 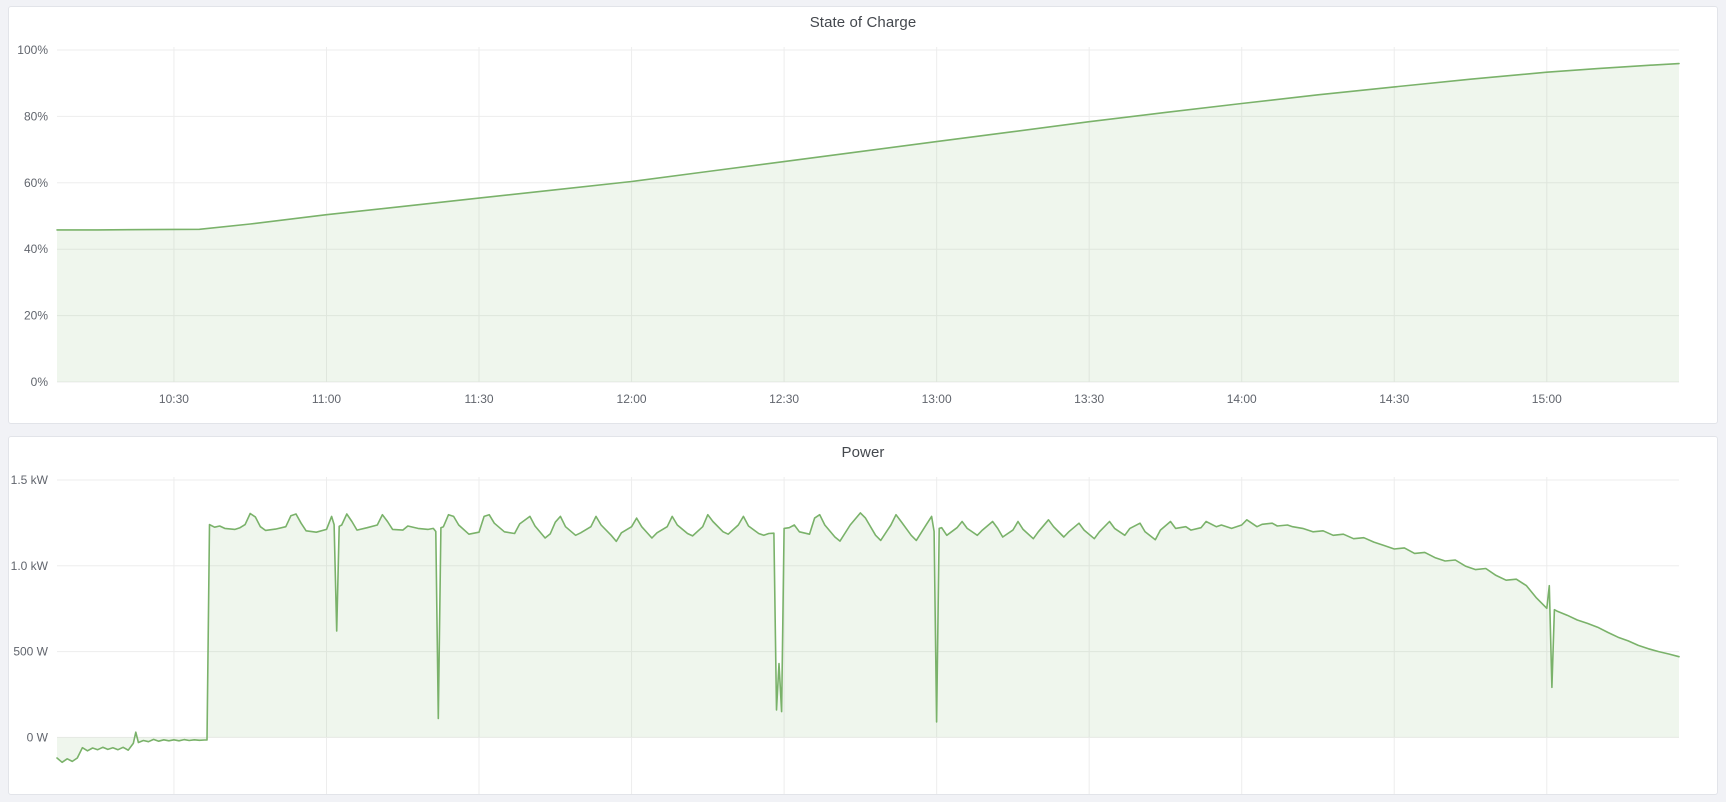 What do you see at coordinates (478, 399) in the screenshot?
I see `svg-text: 11:30` at bounding box center [478, 399].